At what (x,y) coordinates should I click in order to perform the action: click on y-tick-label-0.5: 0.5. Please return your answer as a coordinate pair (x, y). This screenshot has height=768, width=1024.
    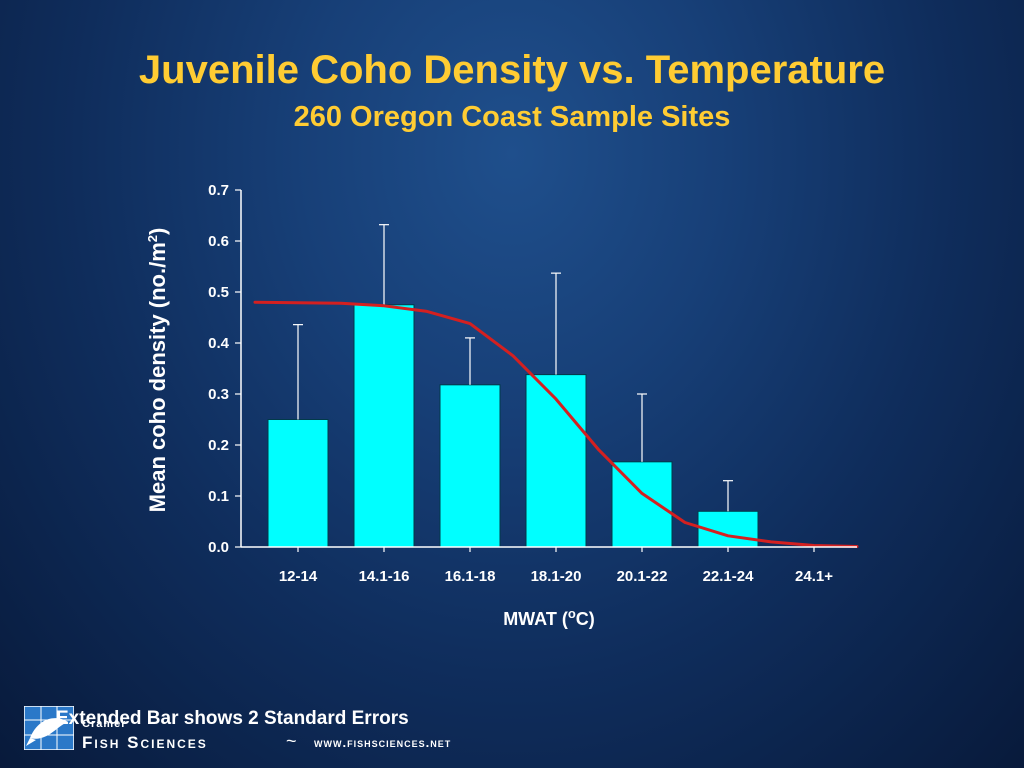
    Looking at the image, I should click on (218, 292).